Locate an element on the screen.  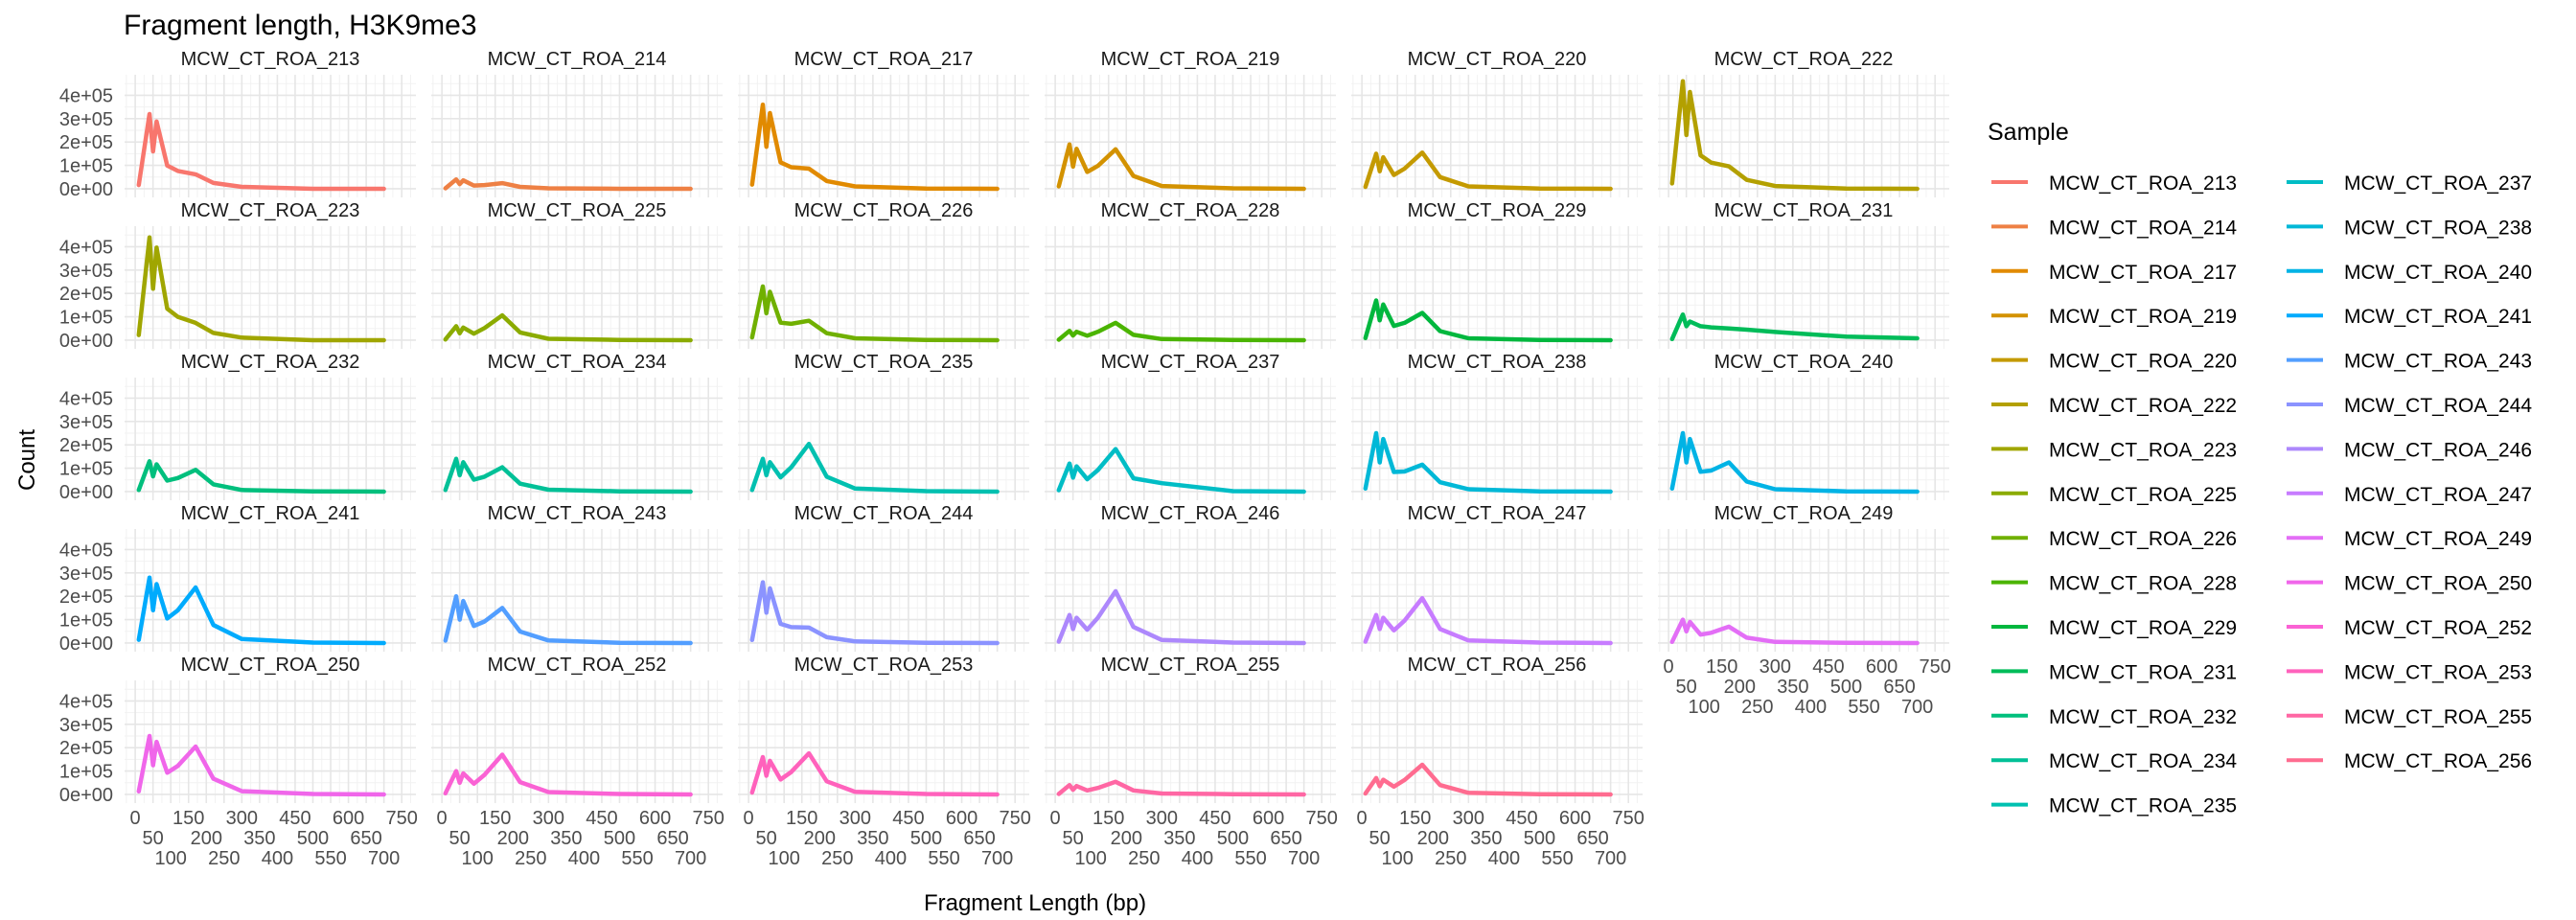
legend-item: MCW_CT_ROA_246 is located at coordinates (2409, 450).